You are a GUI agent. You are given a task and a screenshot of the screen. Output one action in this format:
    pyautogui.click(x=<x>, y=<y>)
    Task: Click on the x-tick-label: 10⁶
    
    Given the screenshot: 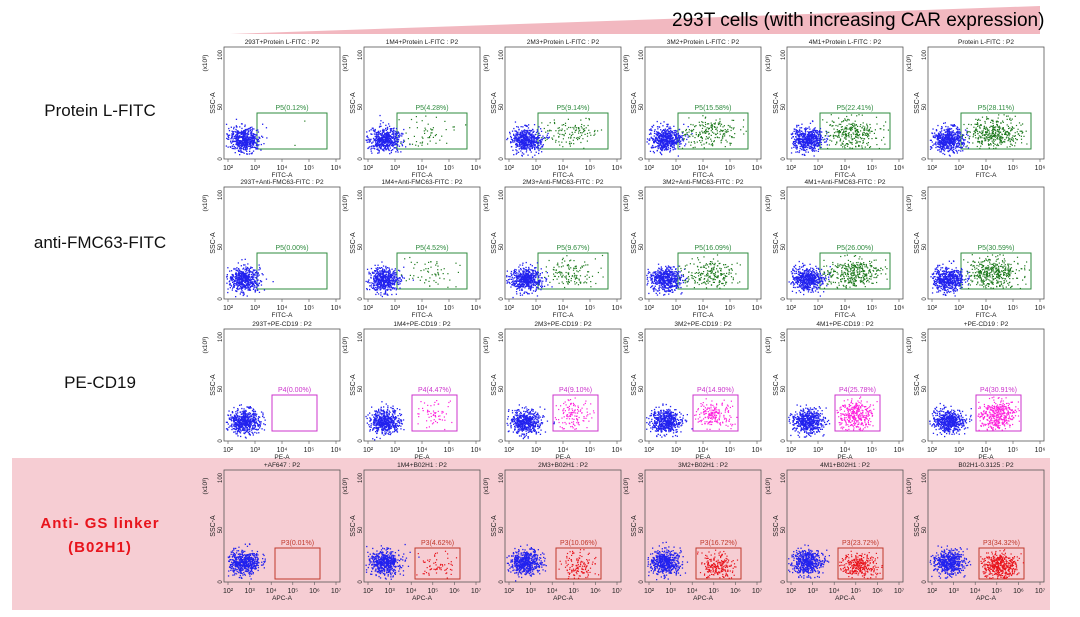 What is the action you would take?
    pyautogui.click(x=1040, y=168)
    